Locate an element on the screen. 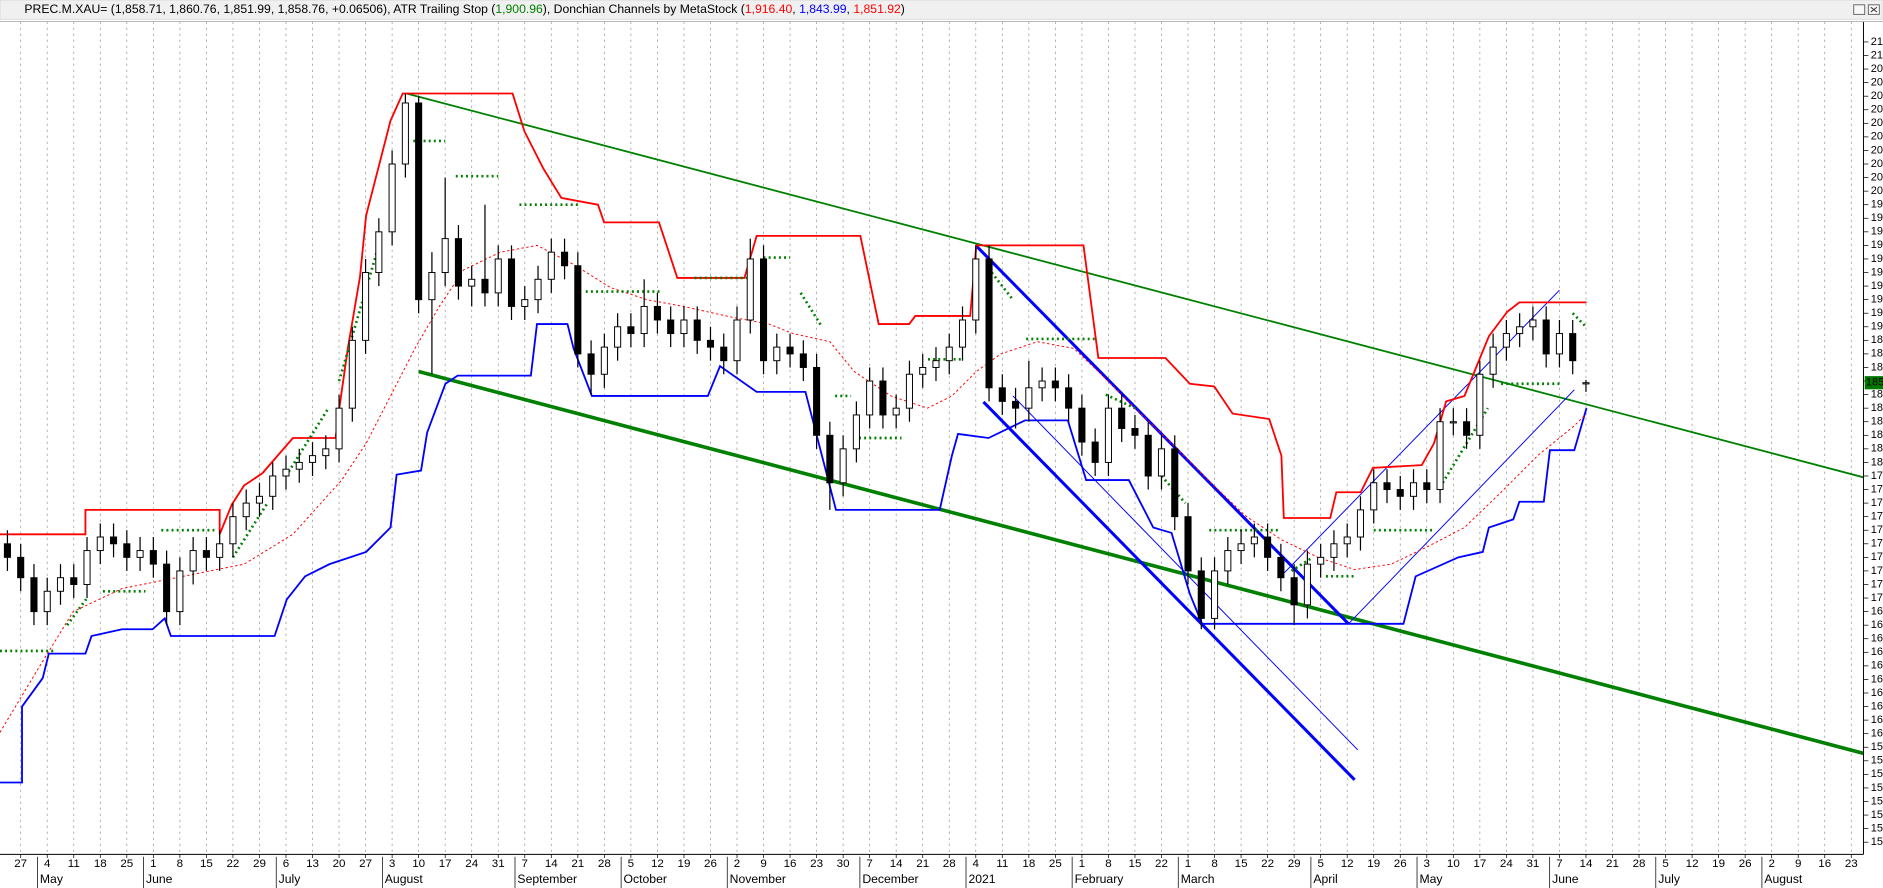  y-tick-label: 1880 is located at coordinates (1877, 354).